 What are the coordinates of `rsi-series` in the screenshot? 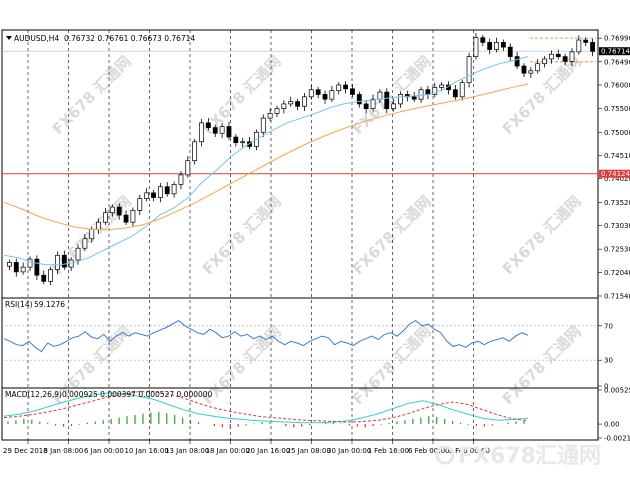 It's located at (300, 340).